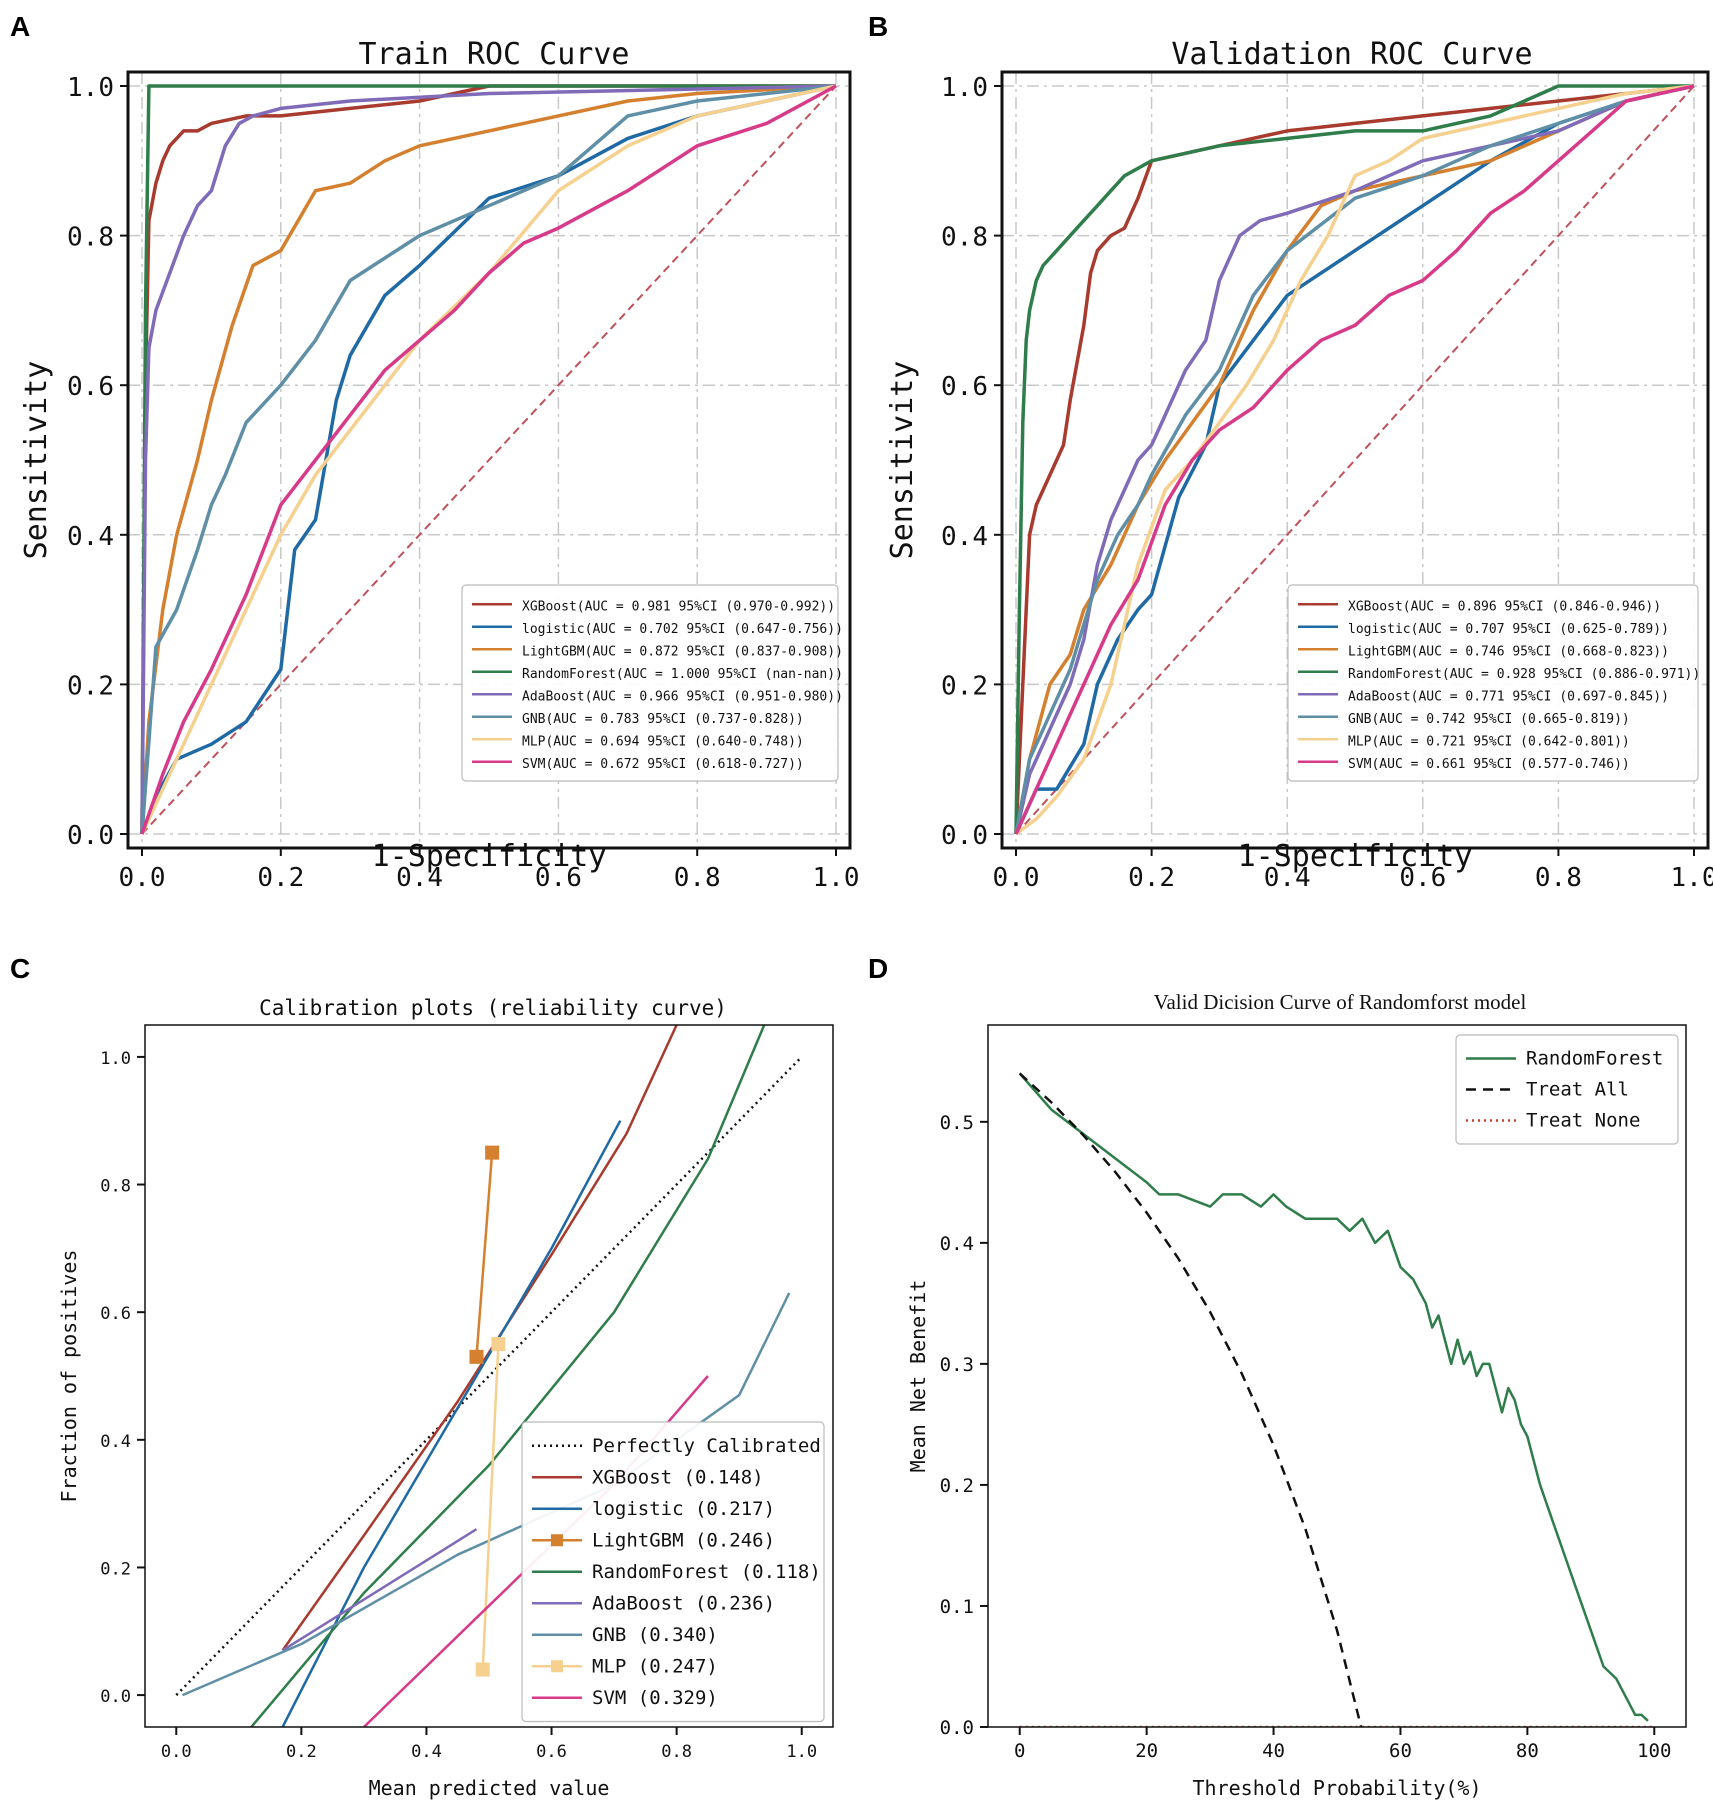 The image size is (1713, 1801). I want to click on series-lightgbm, so click(484, 1254).